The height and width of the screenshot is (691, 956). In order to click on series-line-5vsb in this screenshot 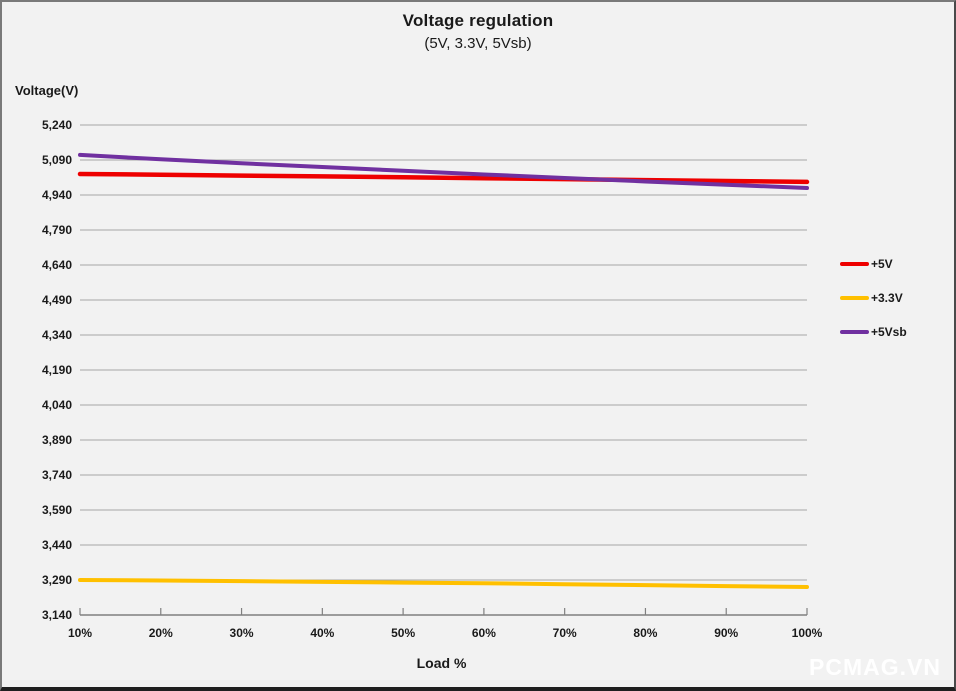, I will do `click(443, 171)`.